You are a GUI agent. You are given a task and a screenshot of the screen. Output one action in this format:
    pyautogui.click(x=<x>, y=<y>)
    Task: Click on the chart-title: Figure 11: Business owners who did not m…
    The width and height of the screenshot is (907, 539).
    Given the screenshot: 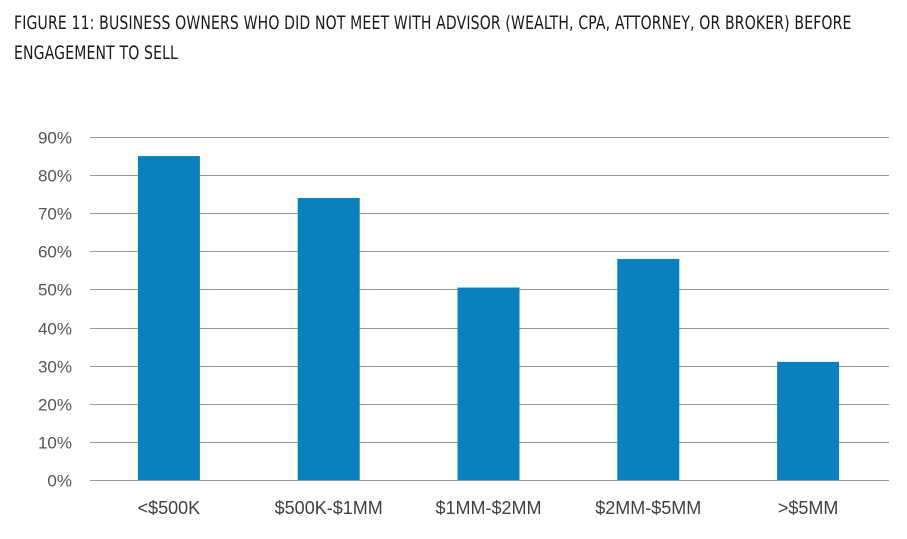 What is the action you would take?
    pyautogui.click(x=433, y=38)
    